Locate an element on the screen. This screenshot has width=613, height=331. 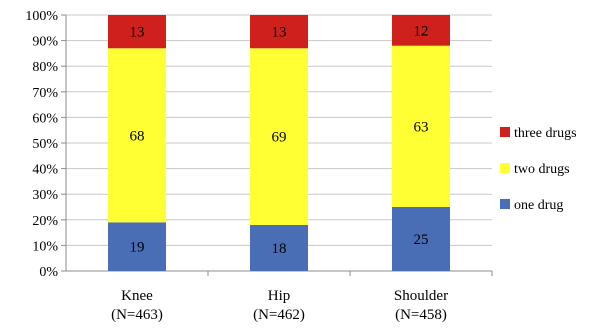
legend: three drugs two drugs one drug is located at coordinates (538, 169).